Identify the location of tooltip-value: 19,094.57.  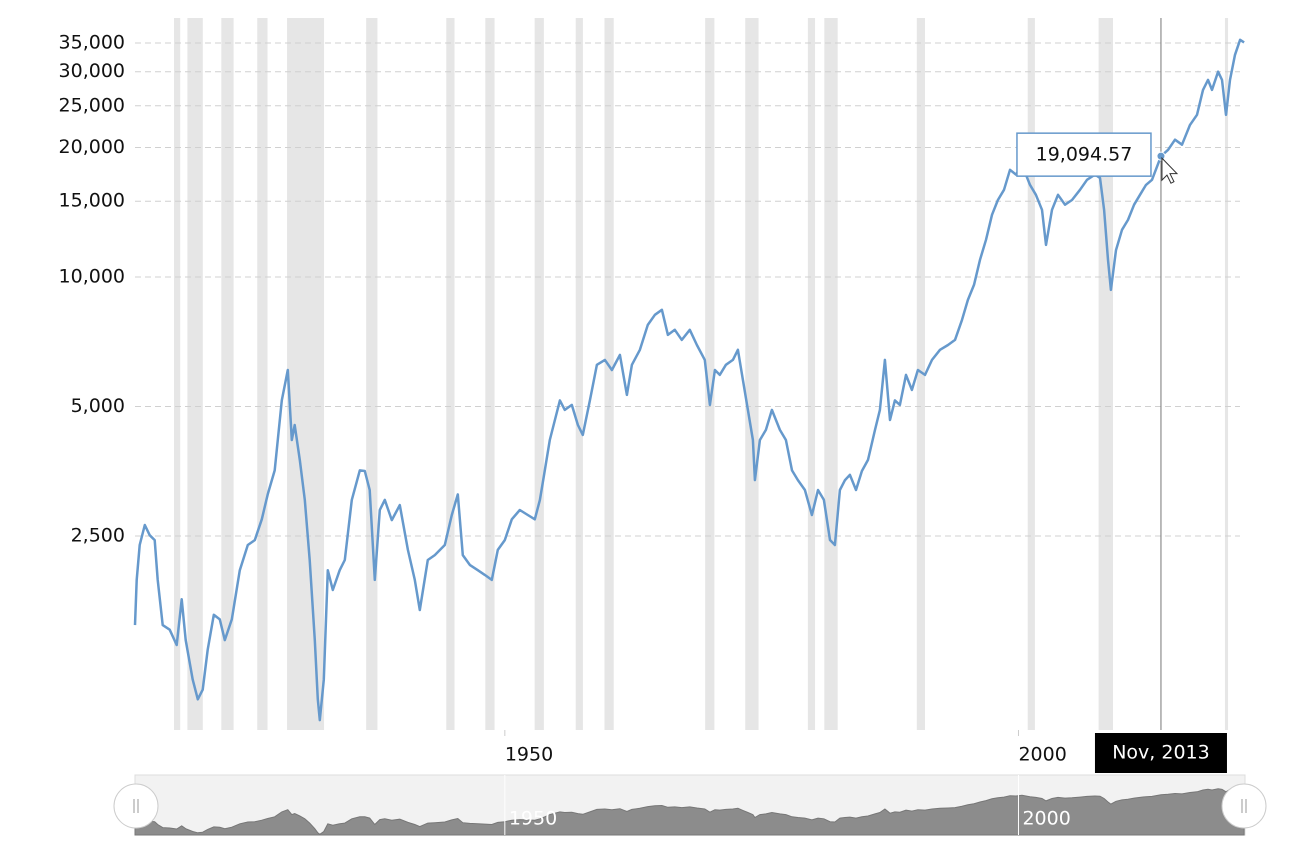
(1084, 155).